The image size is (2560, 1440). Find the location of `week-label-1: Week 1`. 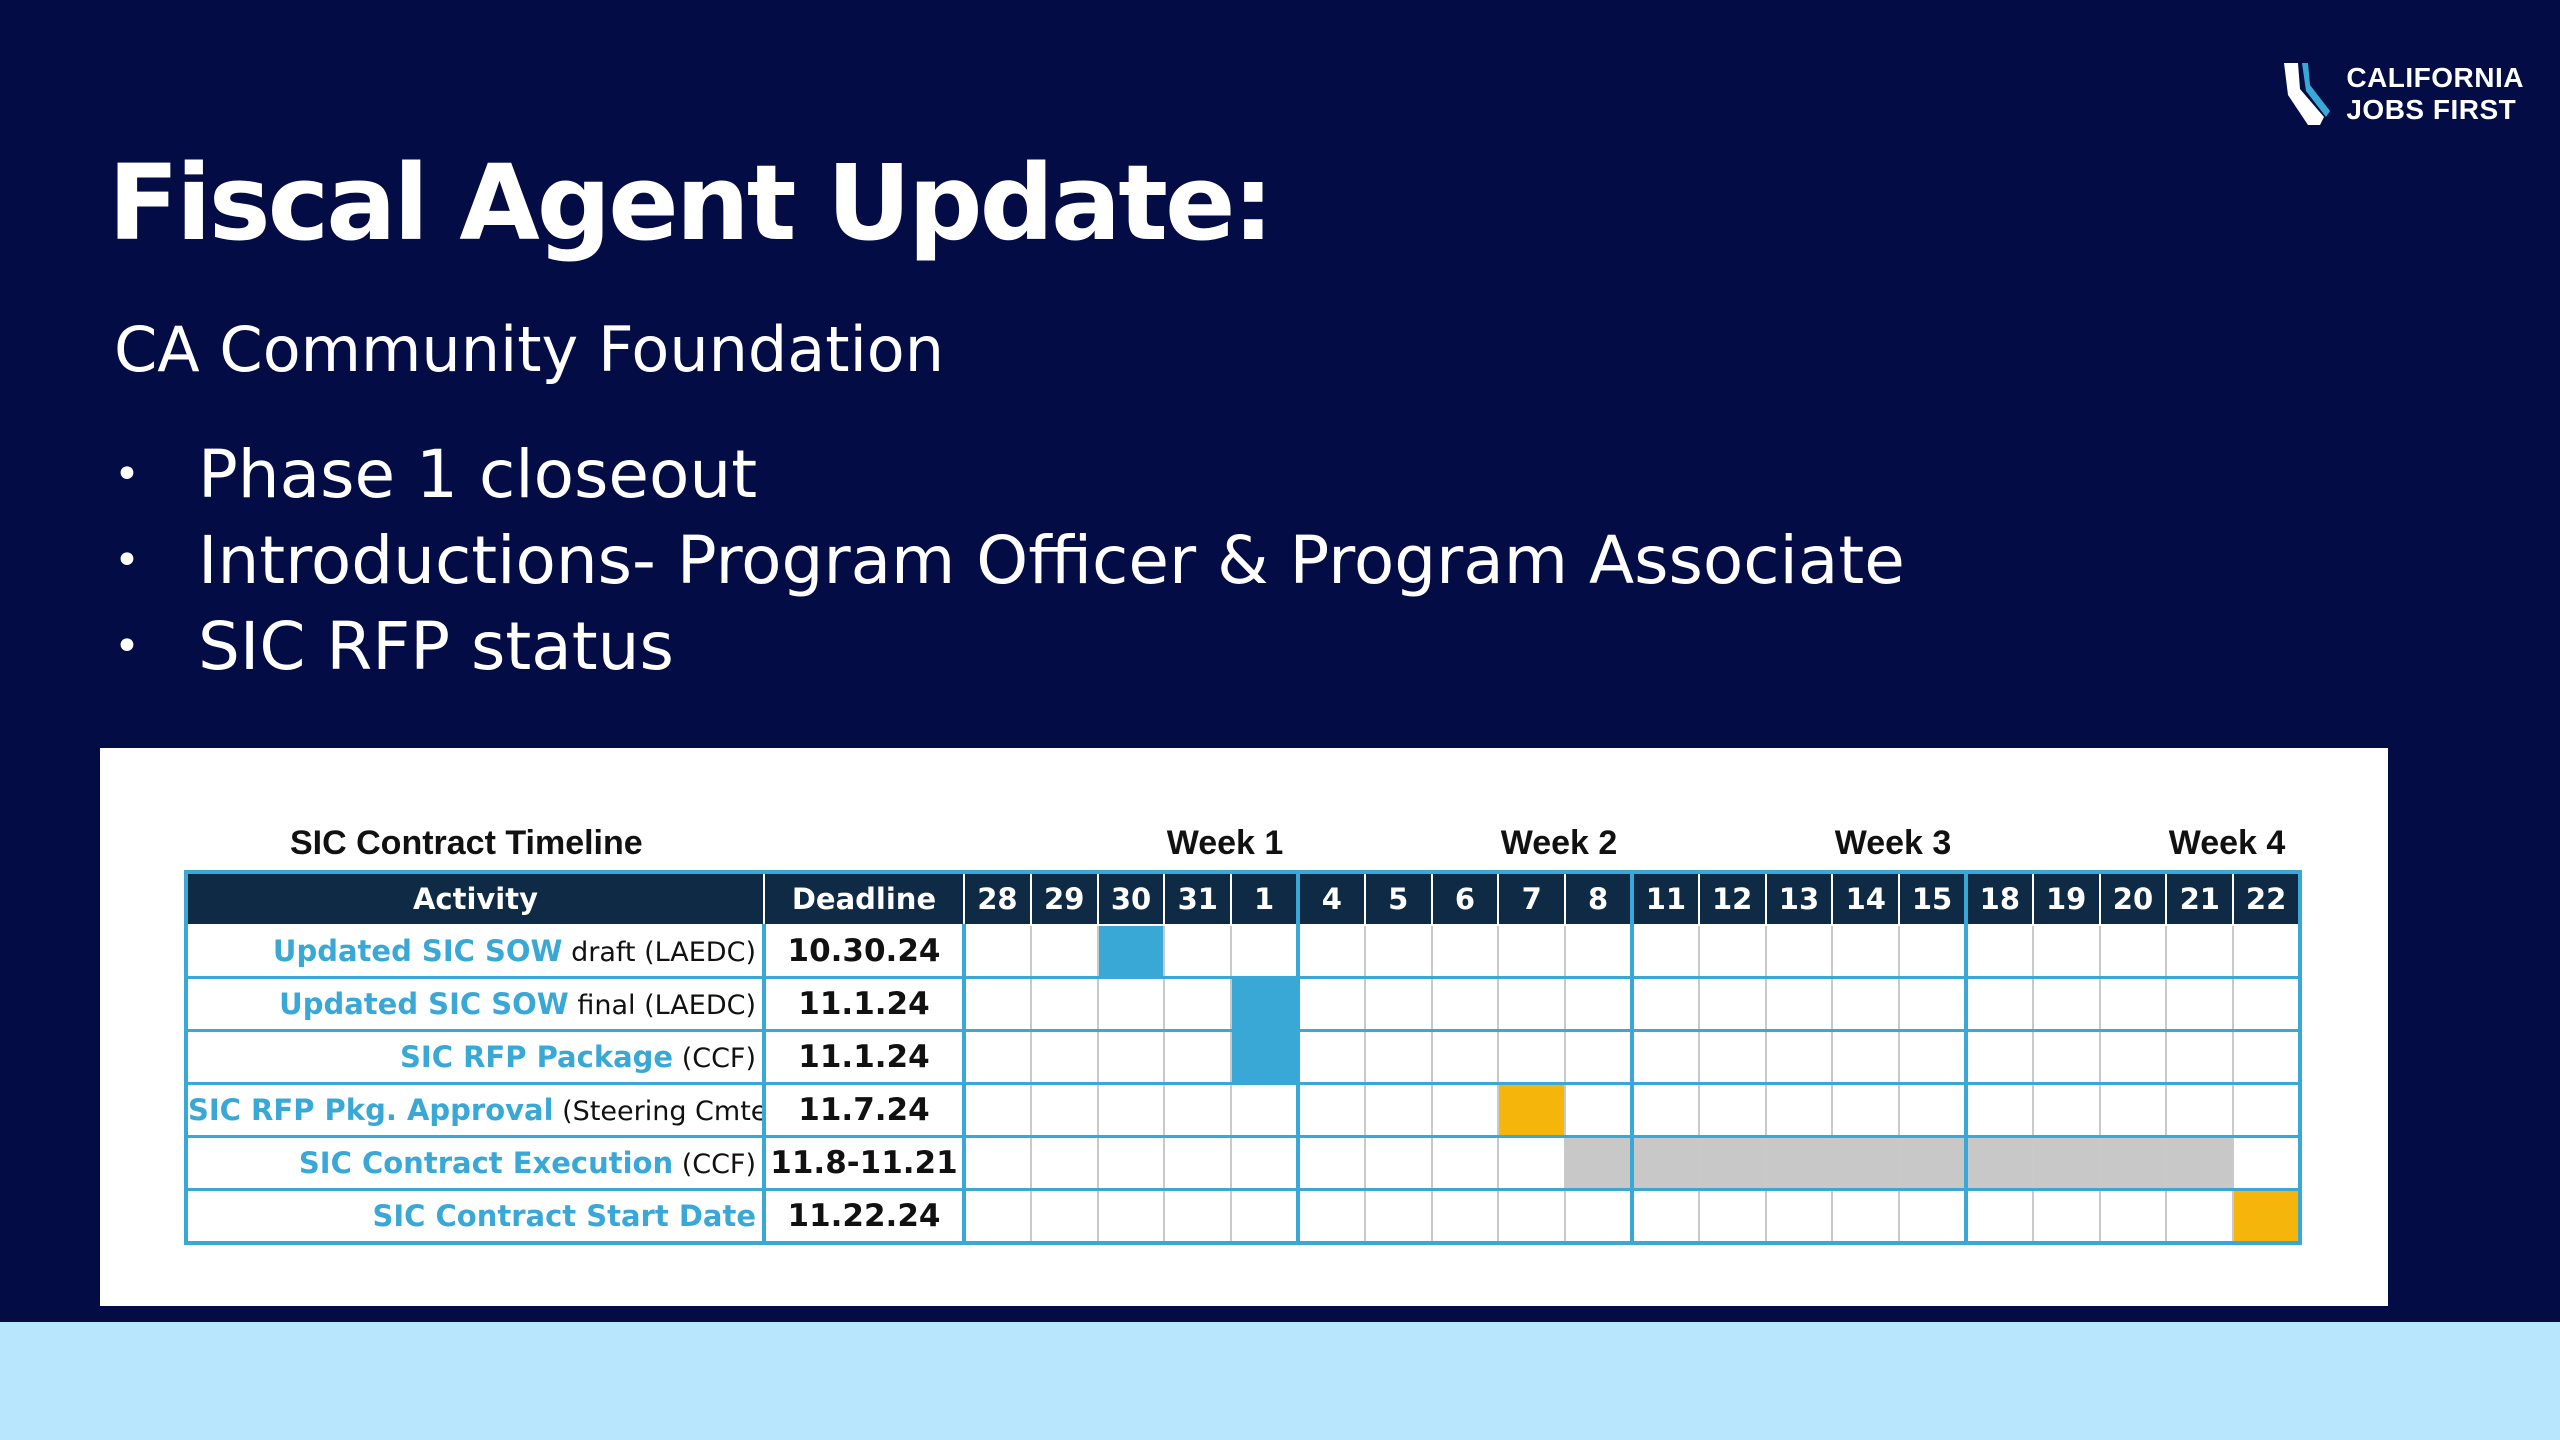

week-label-1: Week 1 is located at coordinates (1225, 843).